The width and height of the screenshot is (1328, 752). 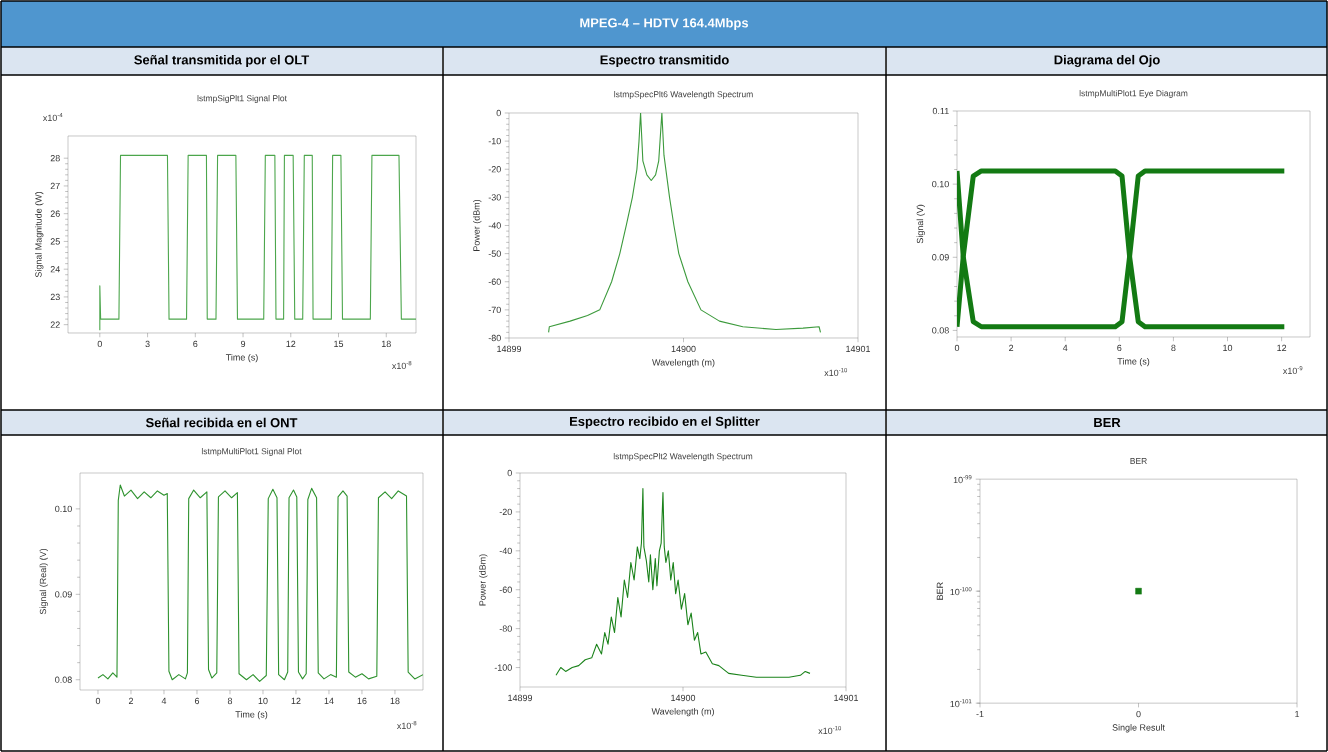 What do you see at coordinates (961, 703) in the screenshot?
I see `y-tick-label: 10$^{-101}$` at bounding box center [961, 703].